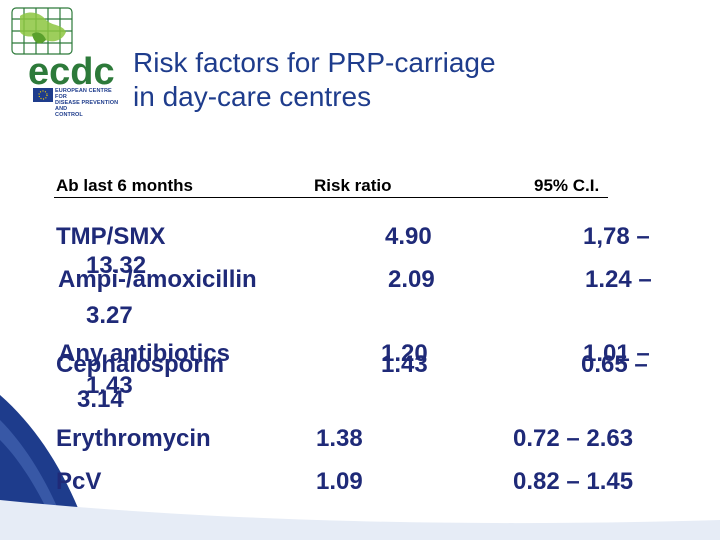  Describe the element at coordinates (618, 279) in the screenshot. I see `row-ampi-ci: 1.24 –` at that location.